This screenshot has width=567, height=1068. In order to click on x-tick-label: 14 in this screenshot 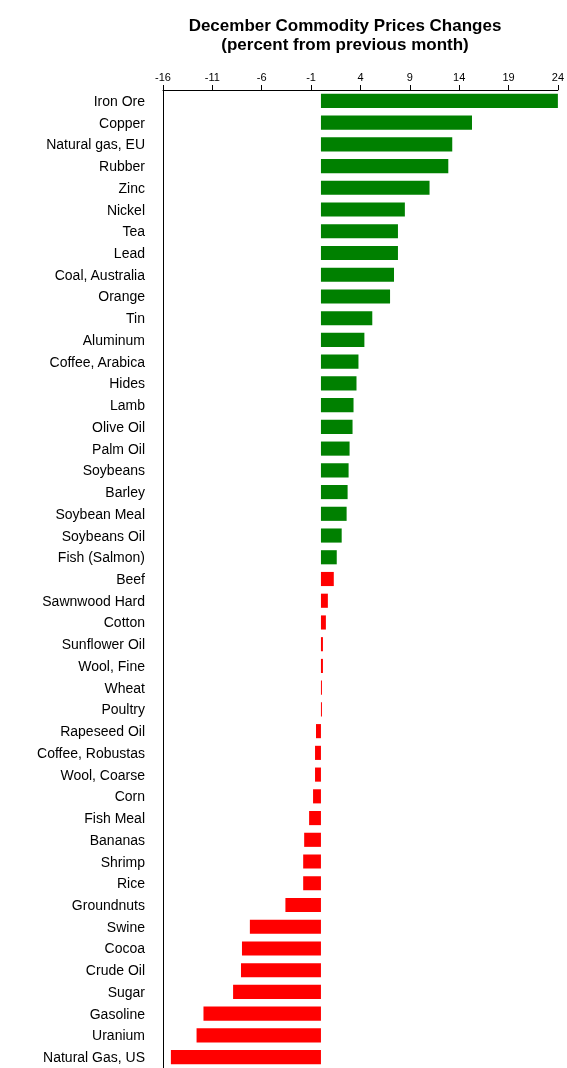, I will do `click(459, 76)`.